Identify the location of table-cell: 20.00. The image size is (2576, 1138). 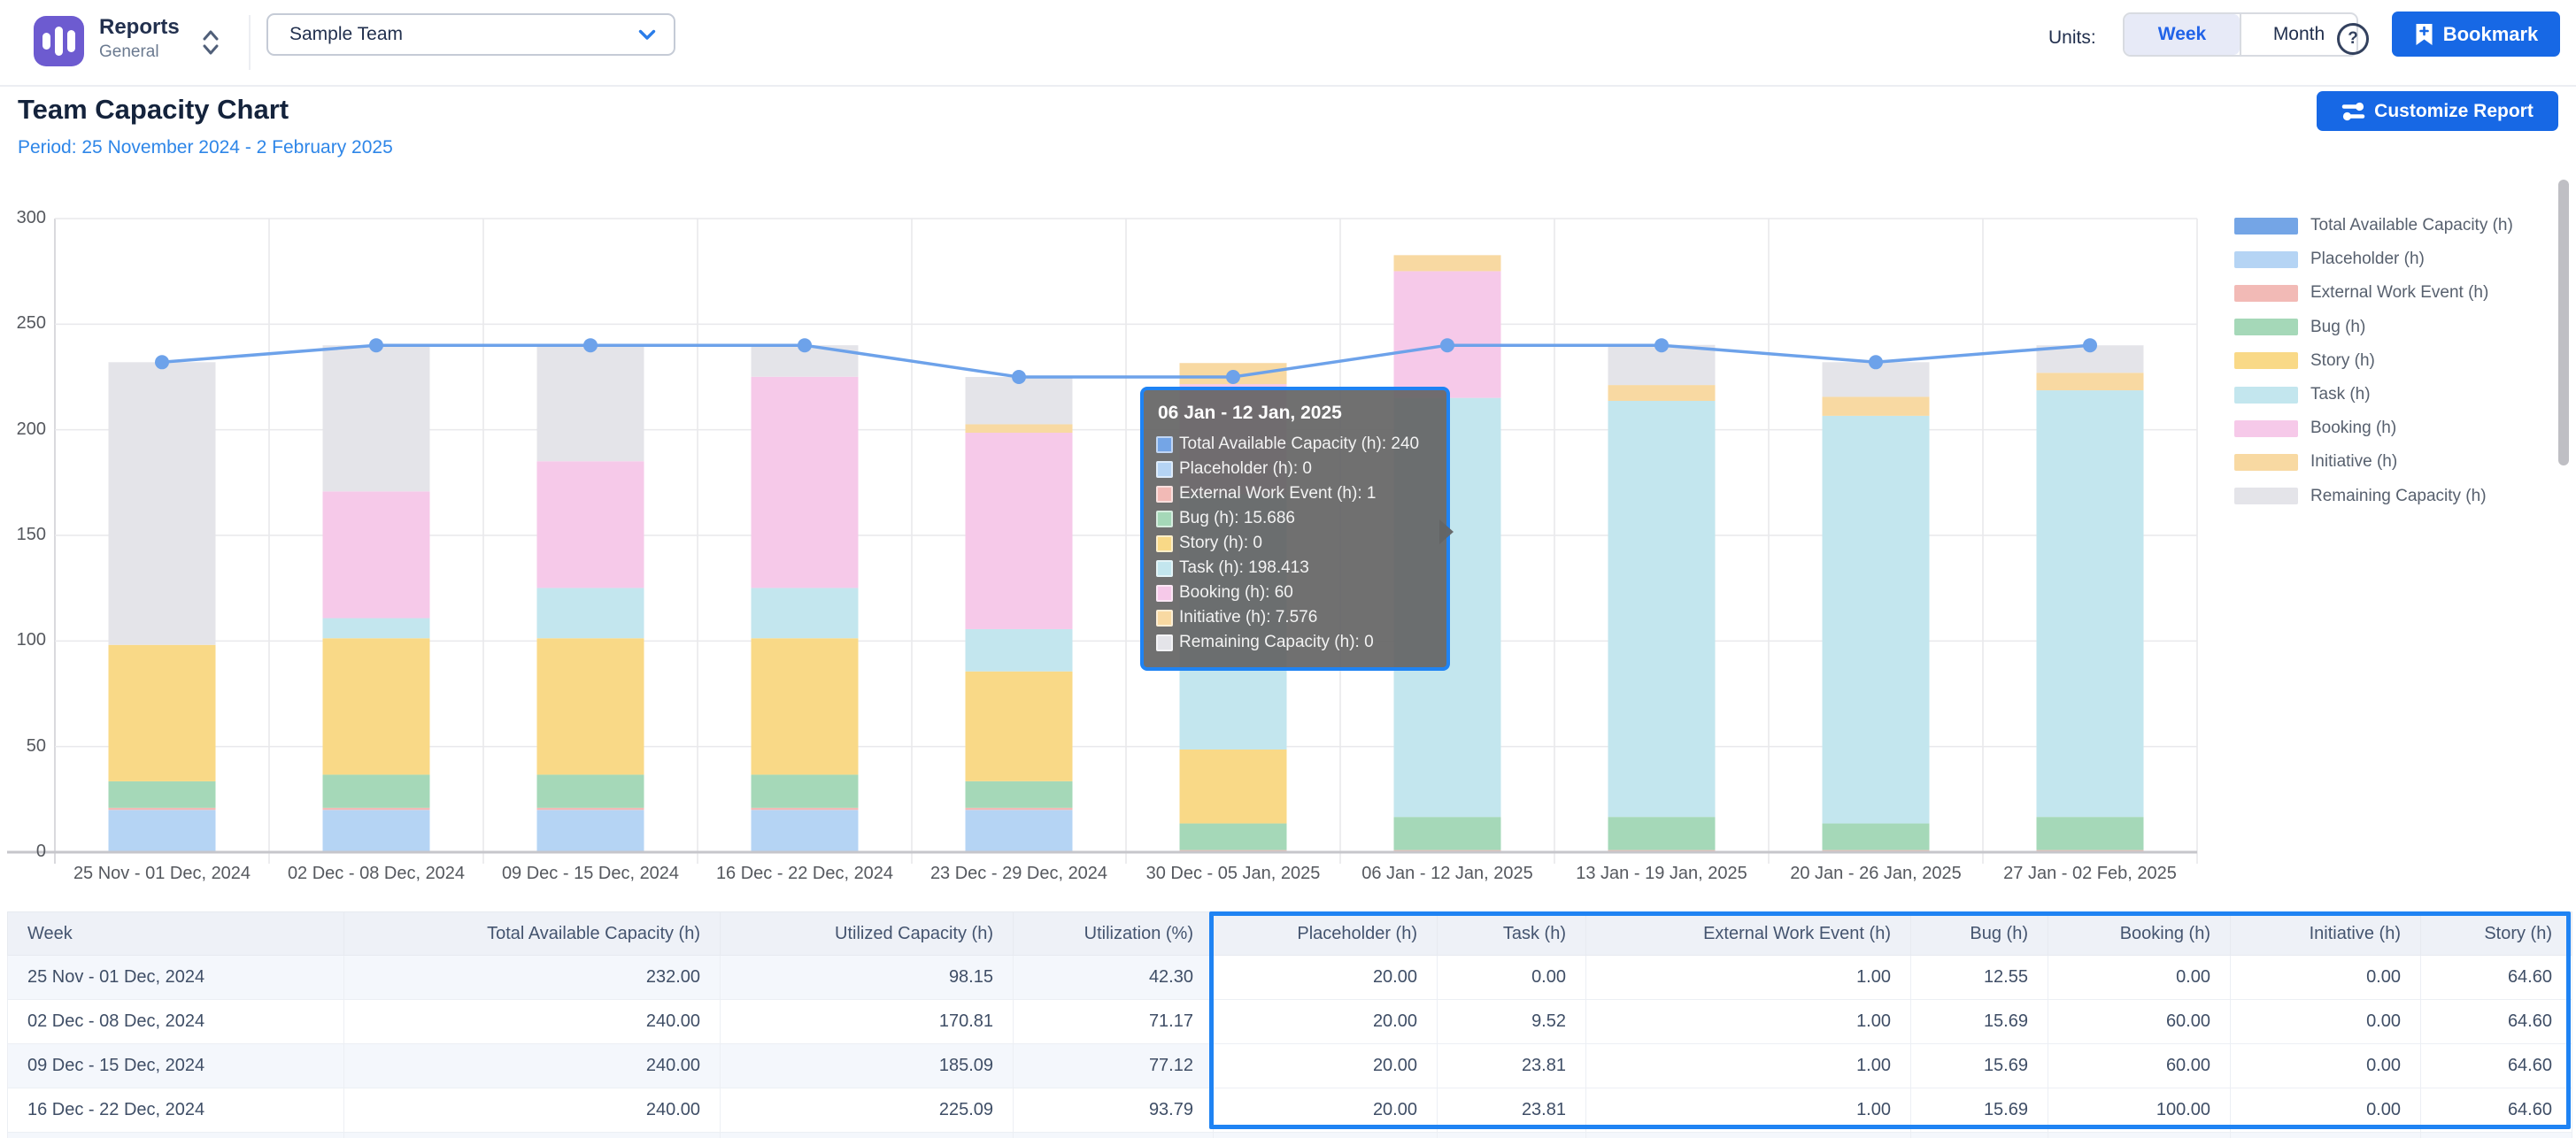
(1325, 1021).